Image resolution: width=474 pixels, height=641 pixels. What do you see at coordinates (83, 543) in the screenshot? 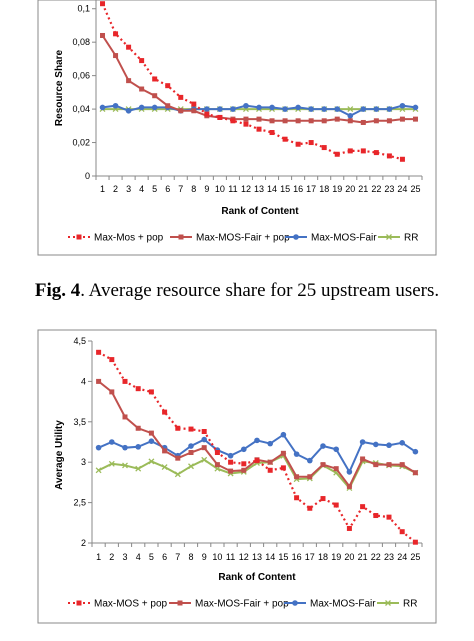
I see `y-tick-label: 2` at bounding box center [83, 543].